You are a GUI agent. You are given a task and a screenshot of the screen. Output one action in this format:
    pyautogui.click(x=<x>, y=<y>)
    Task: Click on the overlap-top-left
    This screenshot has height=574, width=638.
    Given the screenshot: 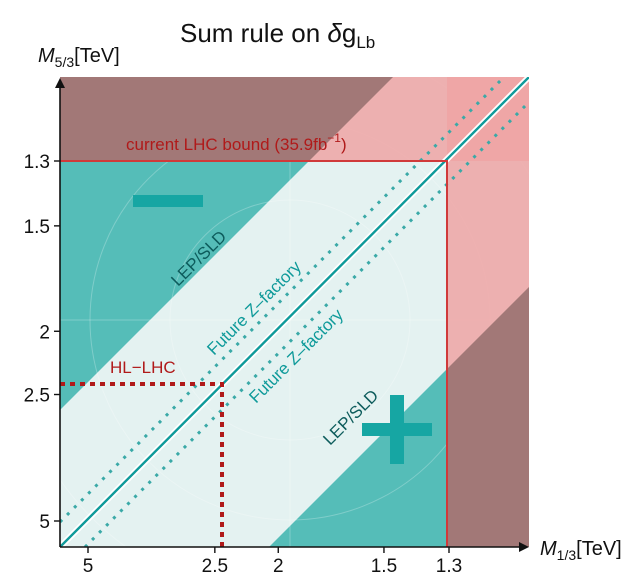 What is the action you would take?
    pyautogui.click(x=226, y=119)
    